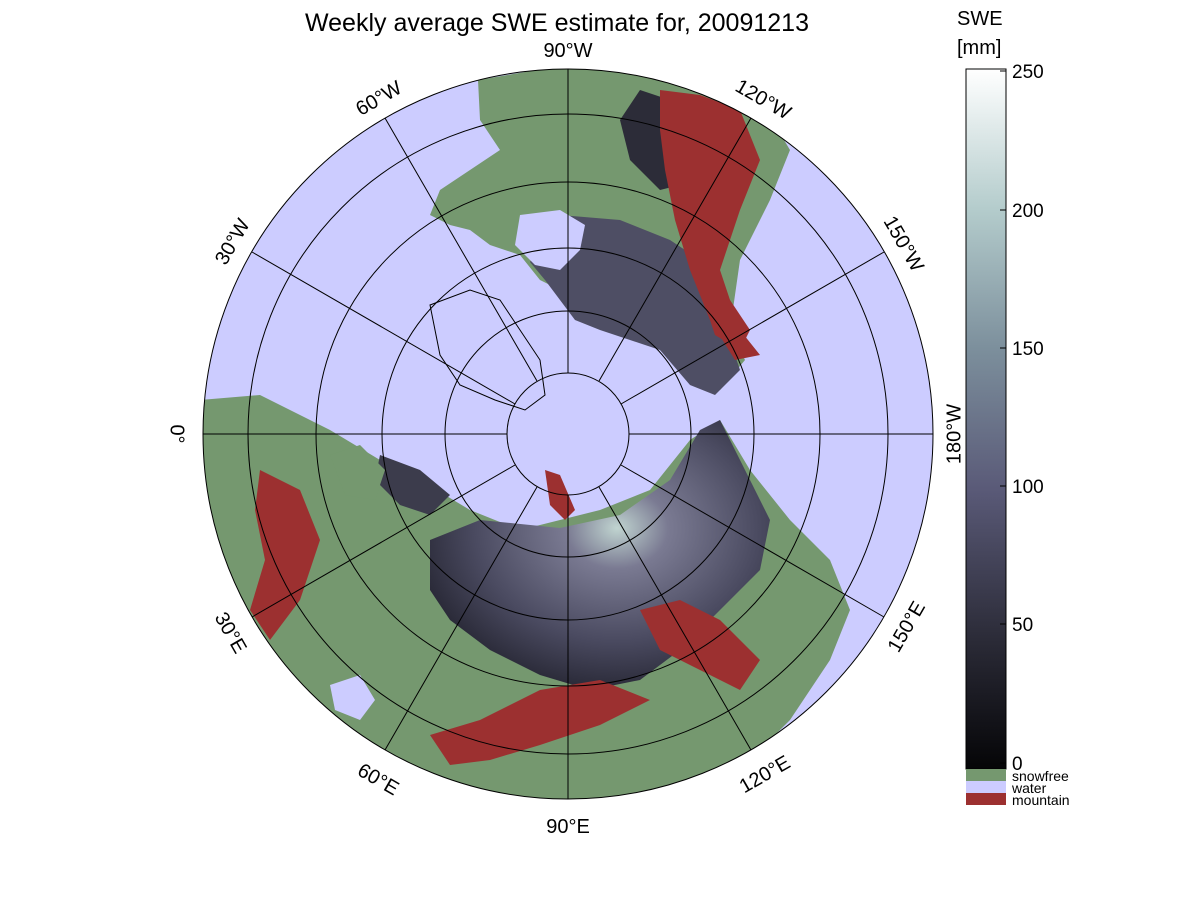 The image size is (1201, 901). Describe the element at coordinates (980, 19) in the screenshot. I see `colorbar-label-line1: SWE` at that location.